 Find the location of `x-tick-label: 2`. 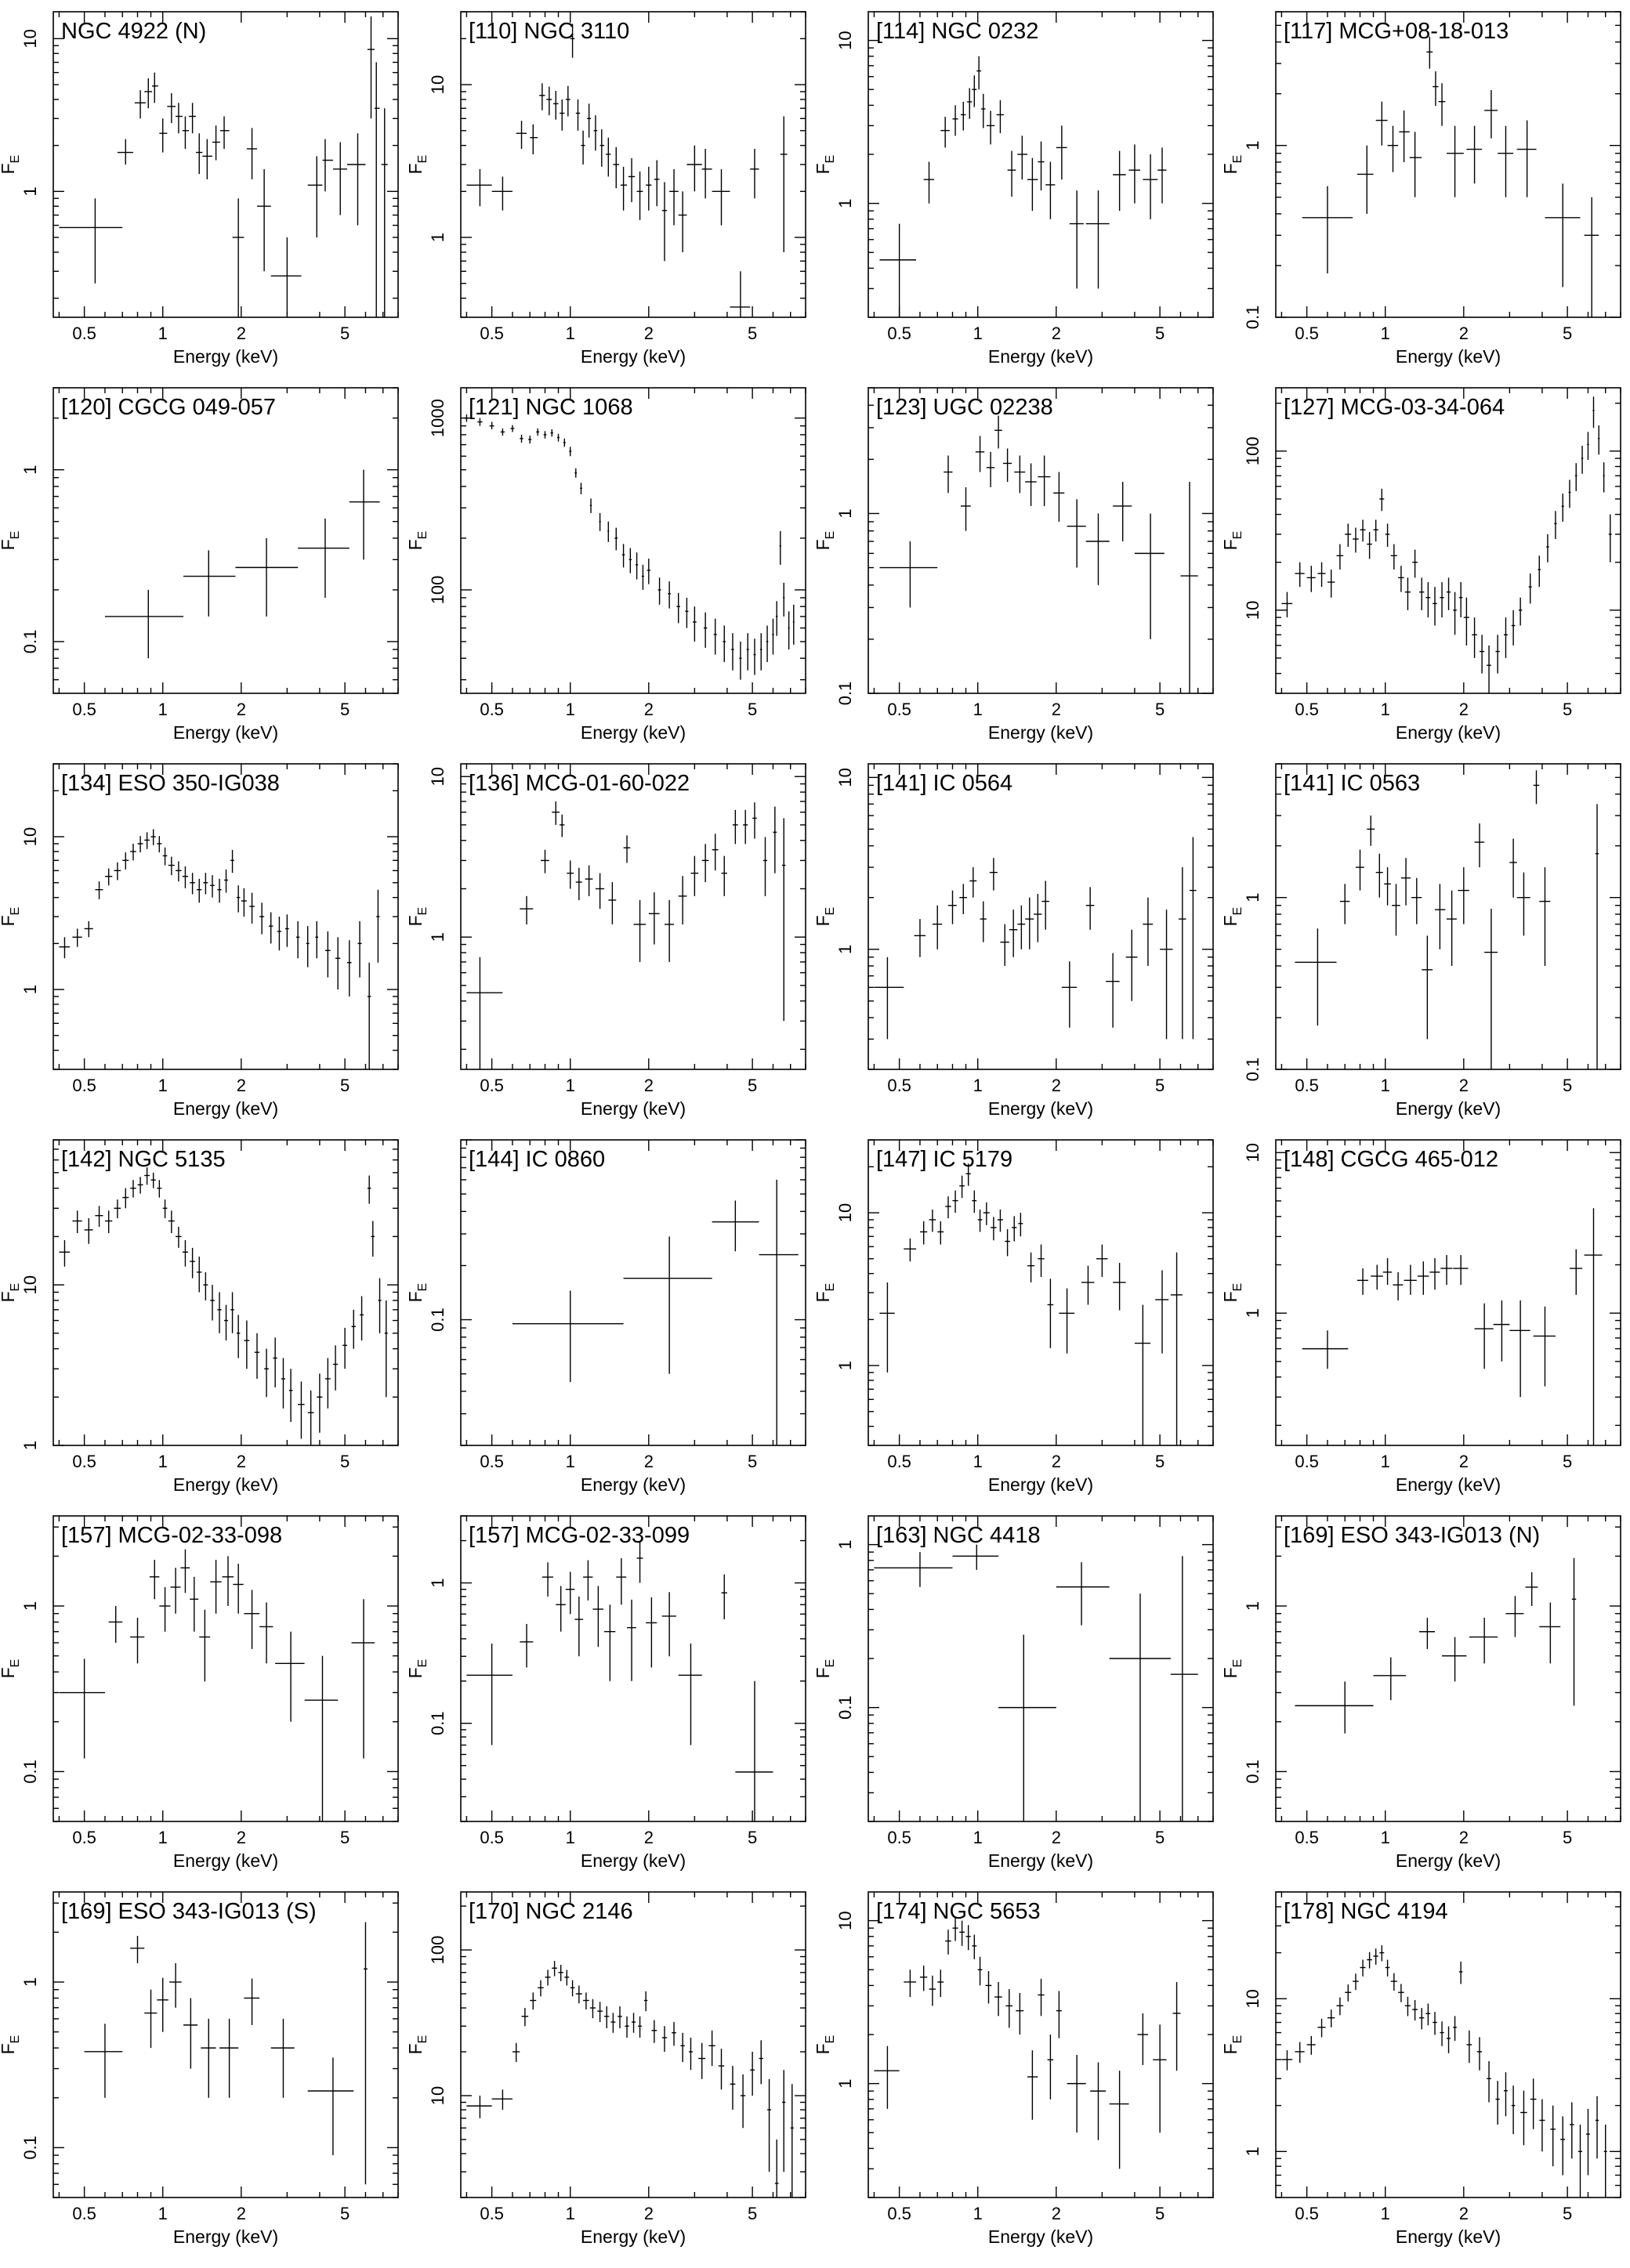

x-tick-label: 2 is located at coordinates (241, 334).